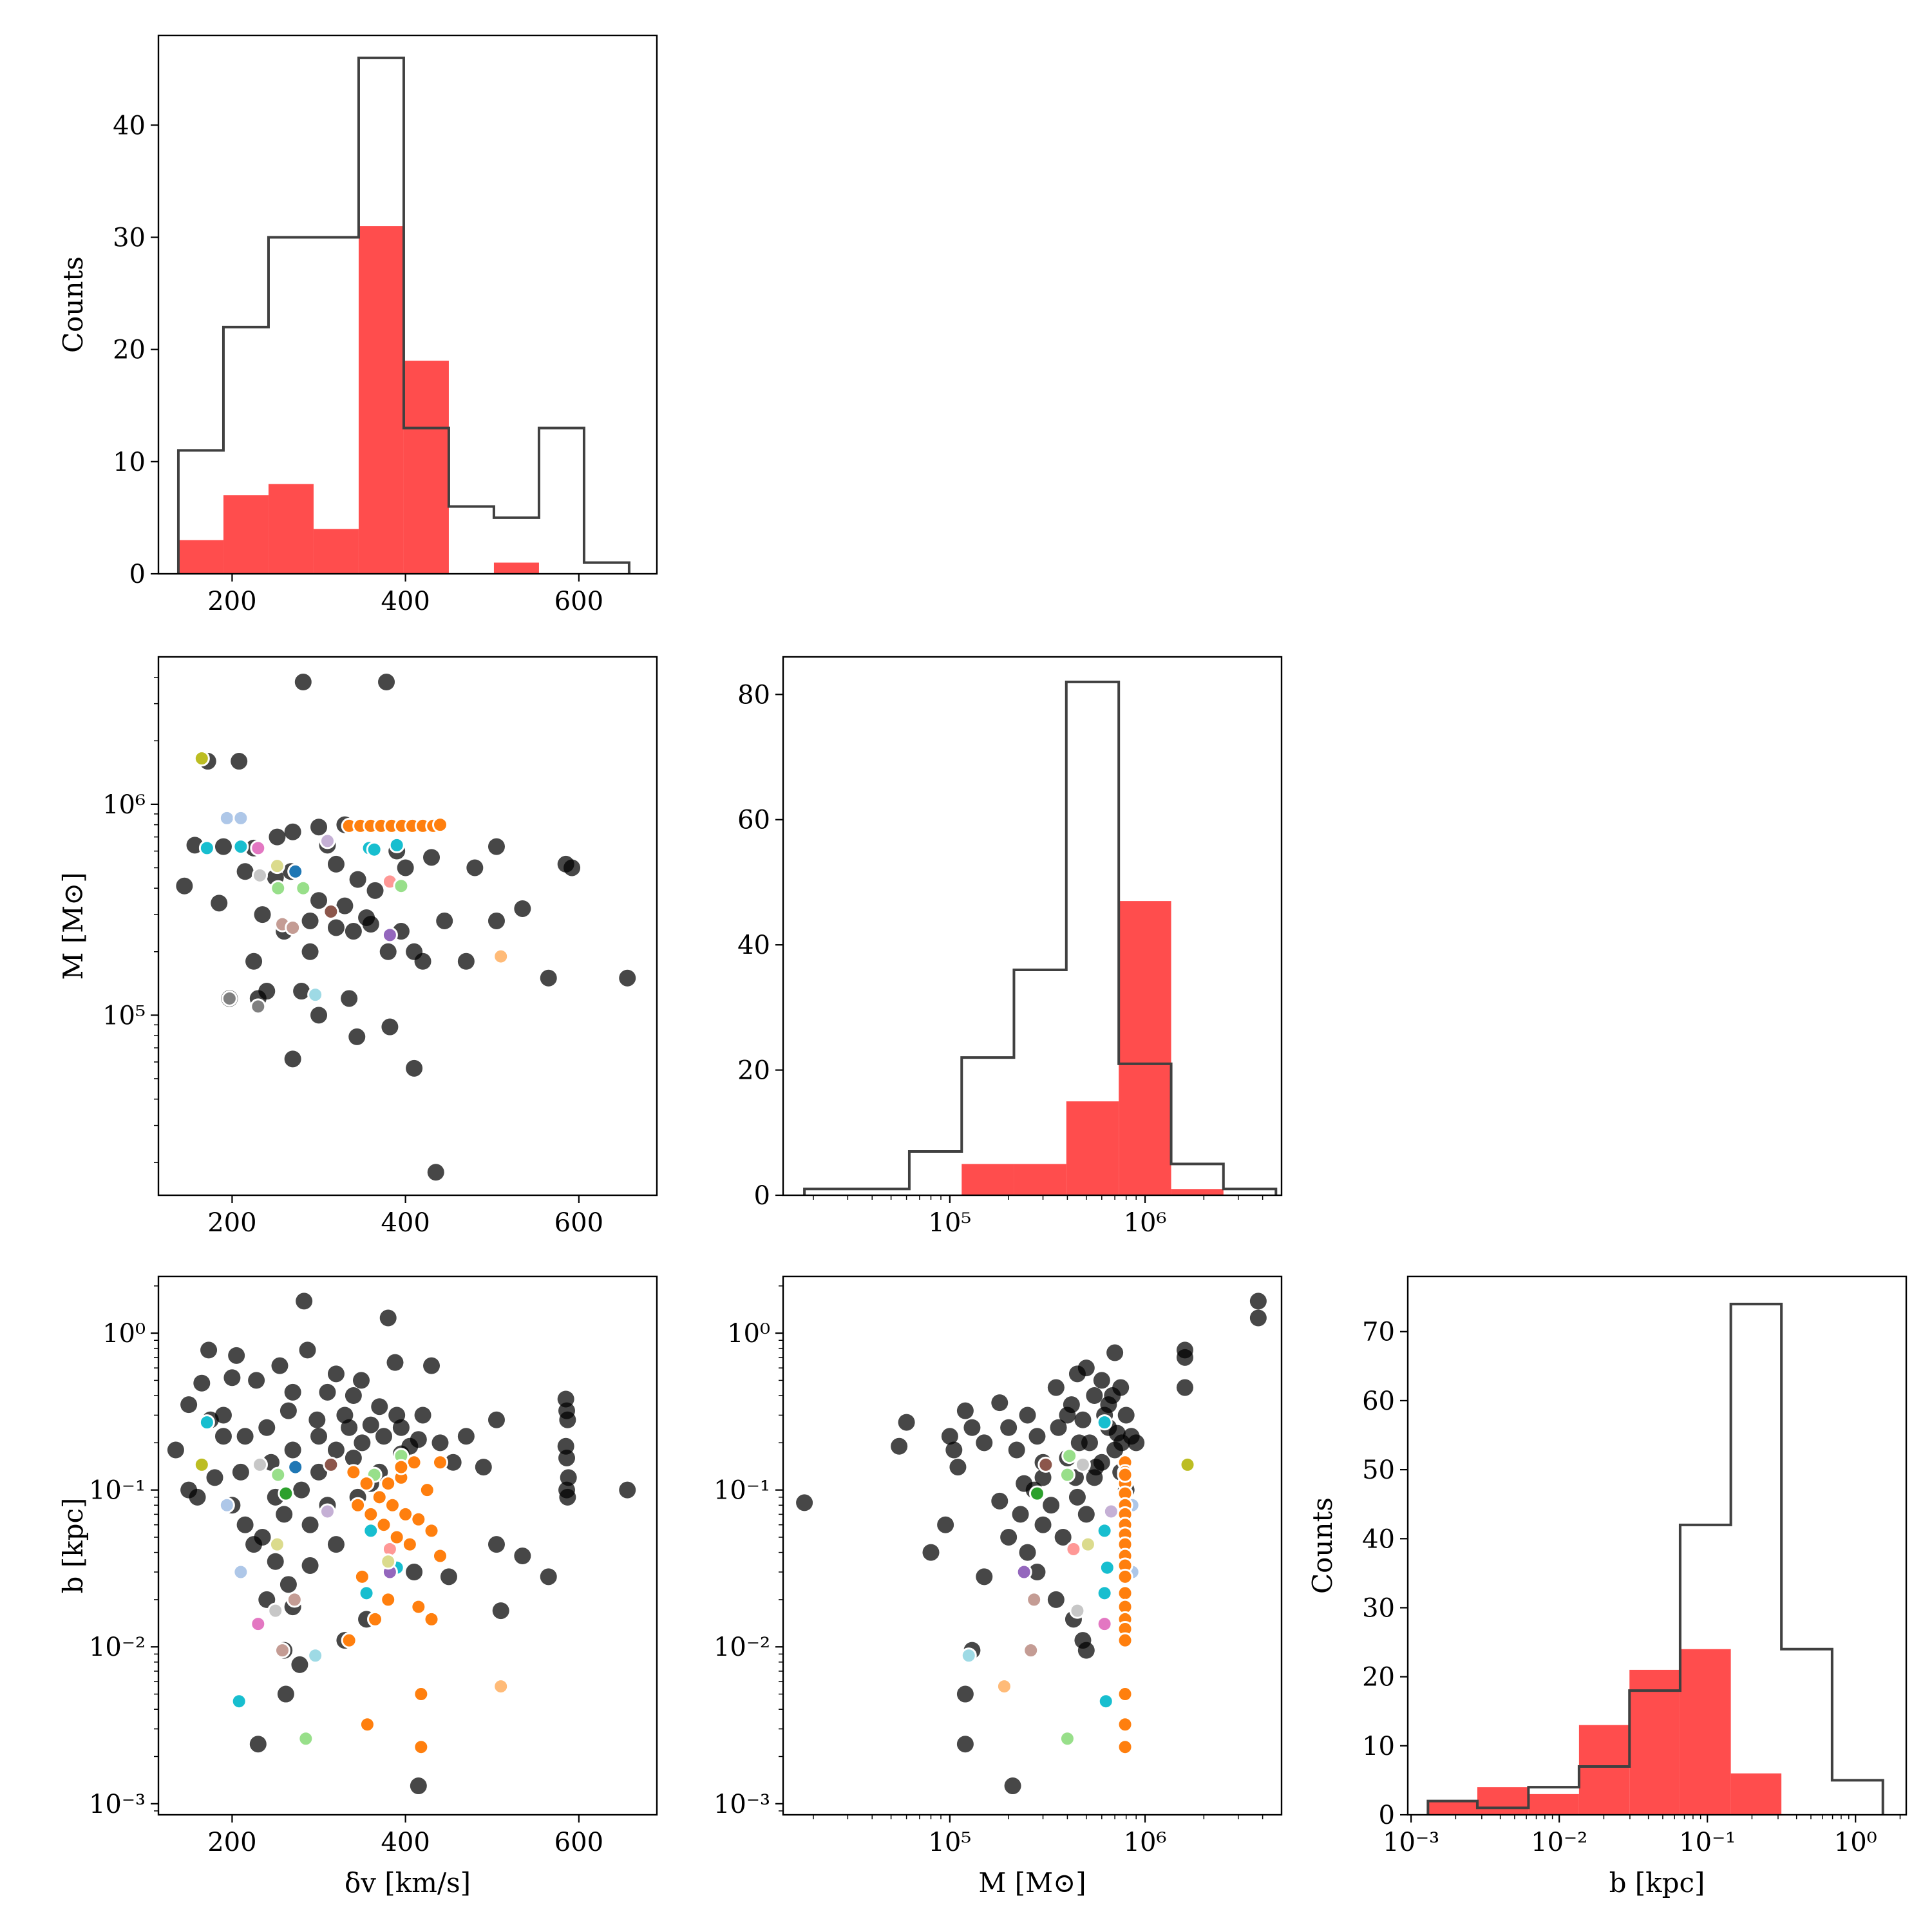  What do you see at coordinates (117, 1647) in the screenshot?
I see `y-tick-label: 10⁻²` at bounding box center [117, 1647].